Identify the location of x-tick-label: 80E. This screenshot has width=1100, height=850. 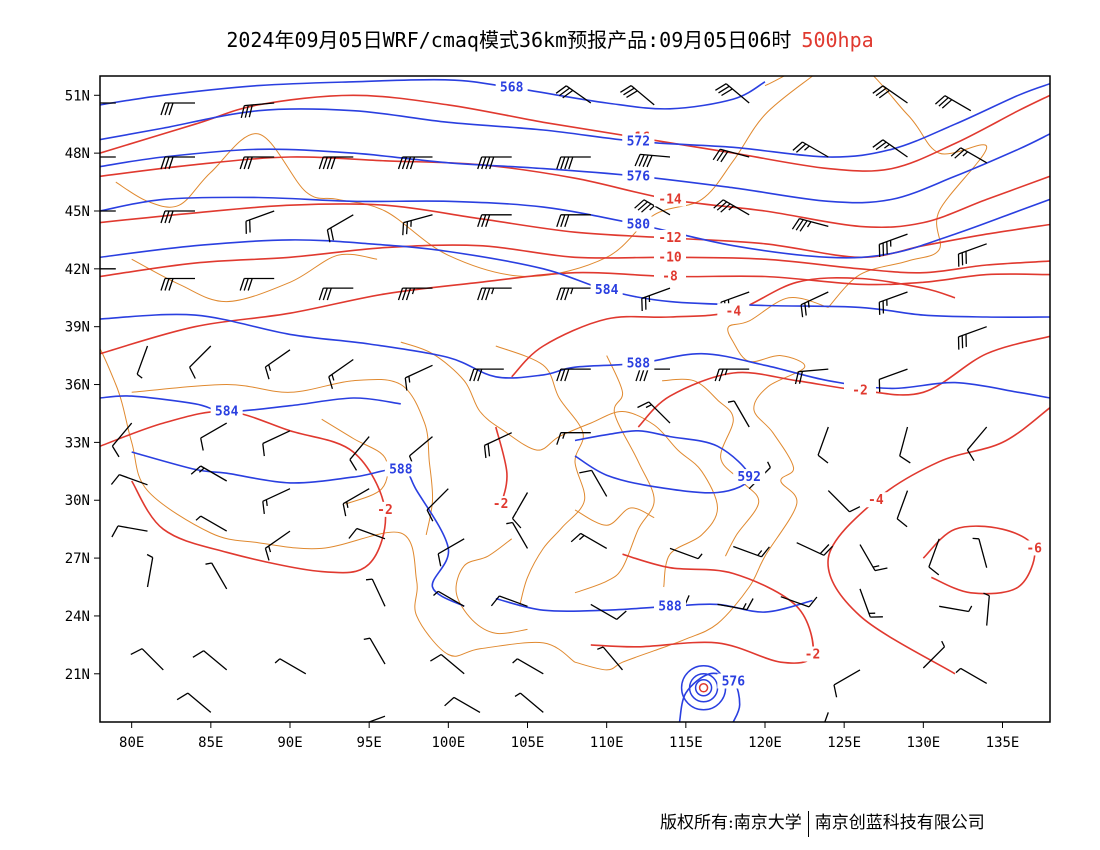
(131, 743).